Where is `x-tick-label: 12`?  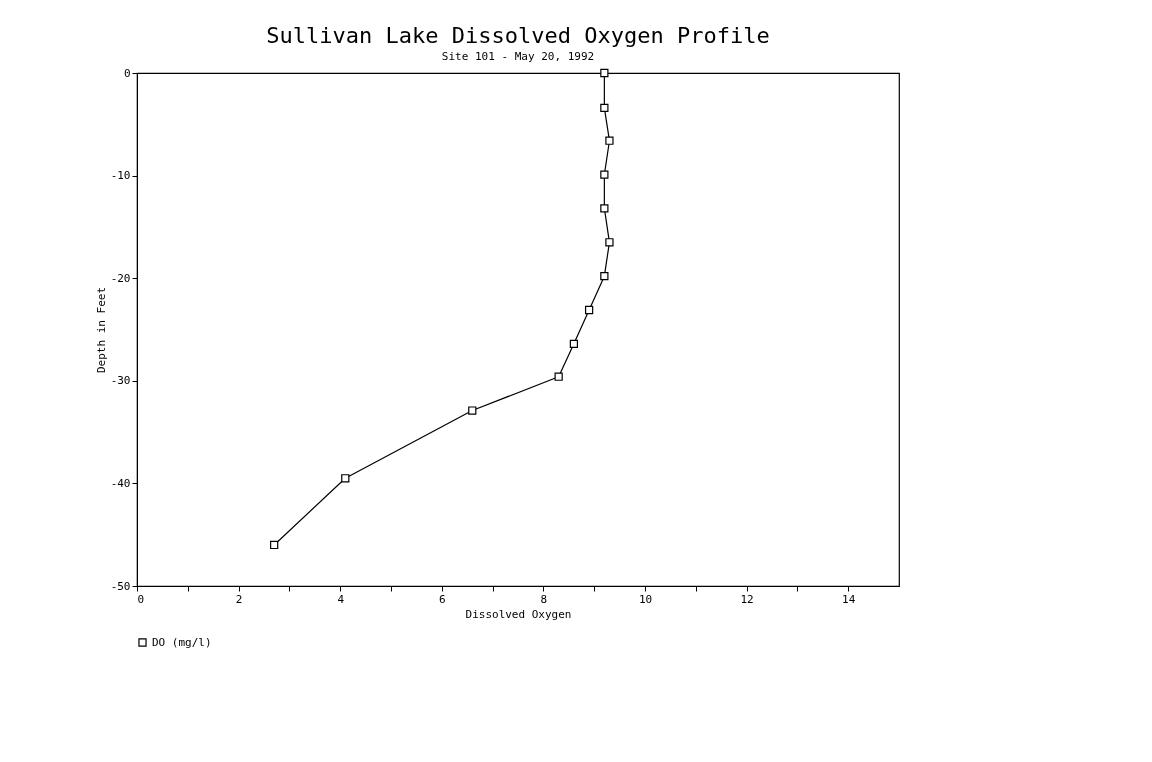 x-tick-label: 12 is located at coordinates (747, 599).